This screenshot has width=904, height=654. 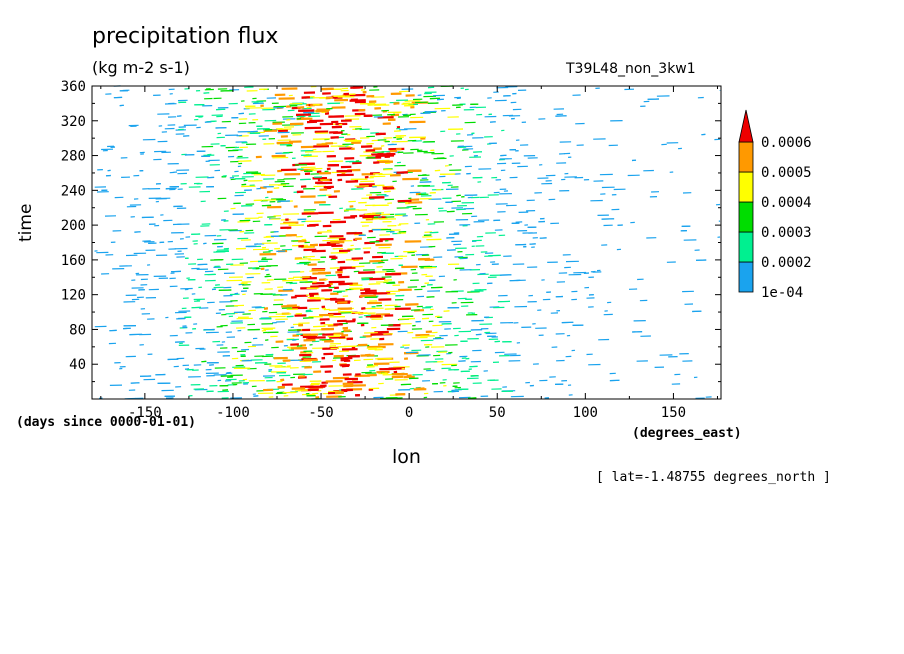 I want to click on colorbar: 1e-04 0.0002 0.0003 0.0004 0.0005 0.0006, so click(x=775, y=205).